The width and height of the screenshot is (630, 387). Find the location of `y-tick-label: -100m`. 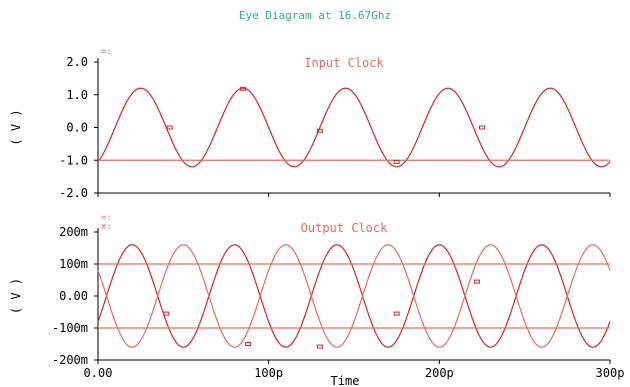

y-tick-label: -100m is located at coordinates (70, 328).